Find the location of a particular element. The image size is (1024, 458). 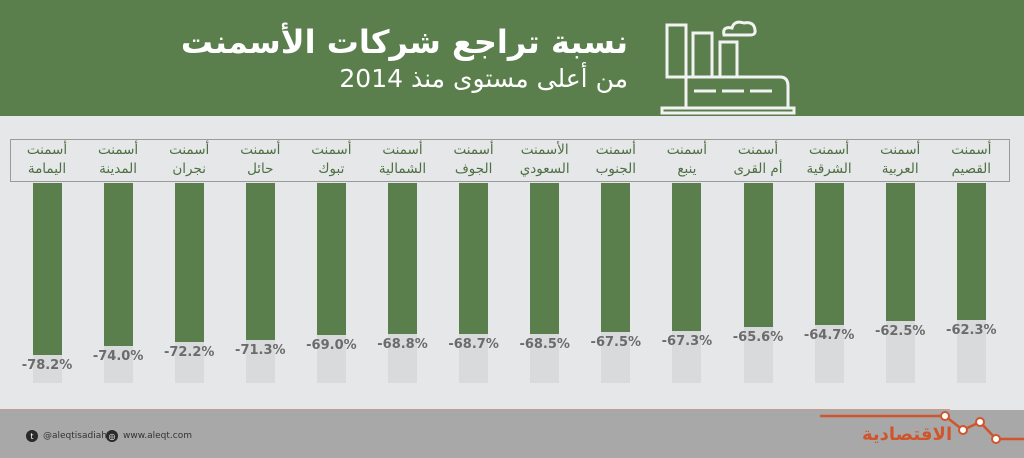

category-label-line2: السعودي is located at coordinates (544, 169).